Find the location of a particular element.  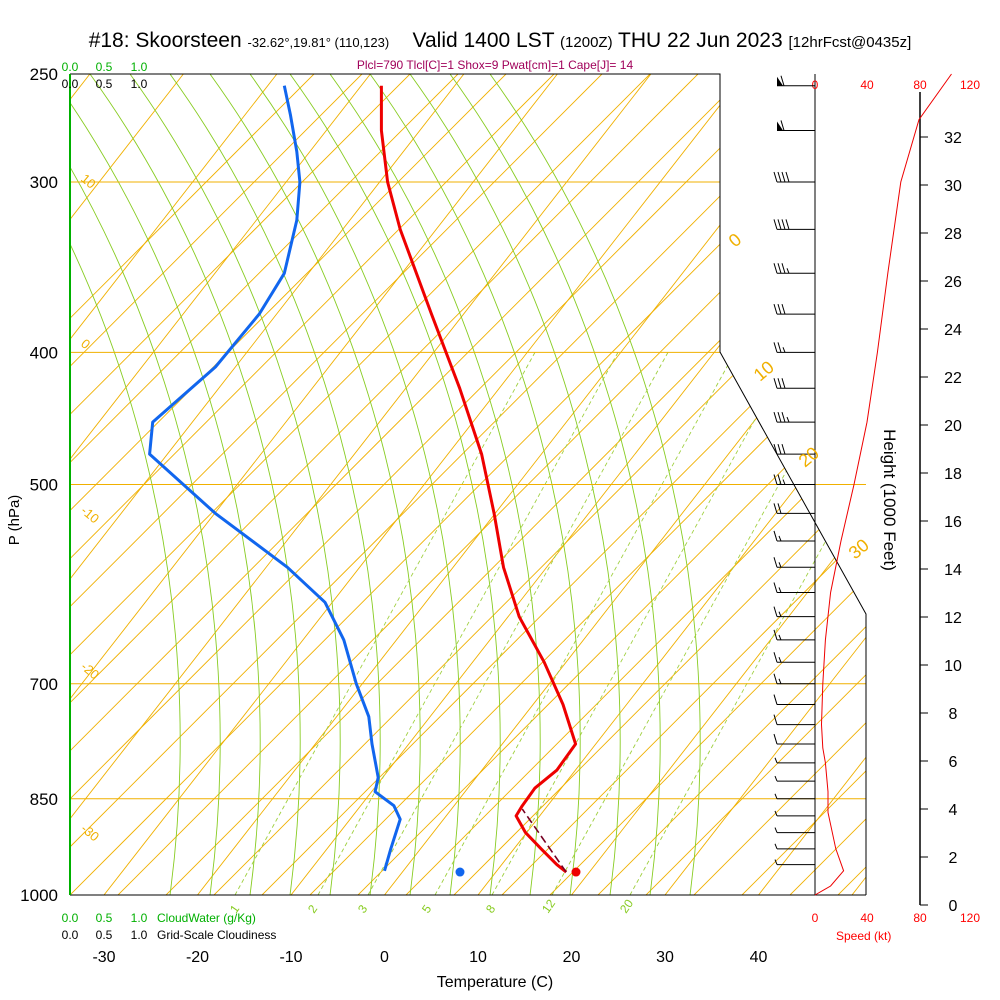

height-tick-label: 22 is located at coordinates (953, 378).